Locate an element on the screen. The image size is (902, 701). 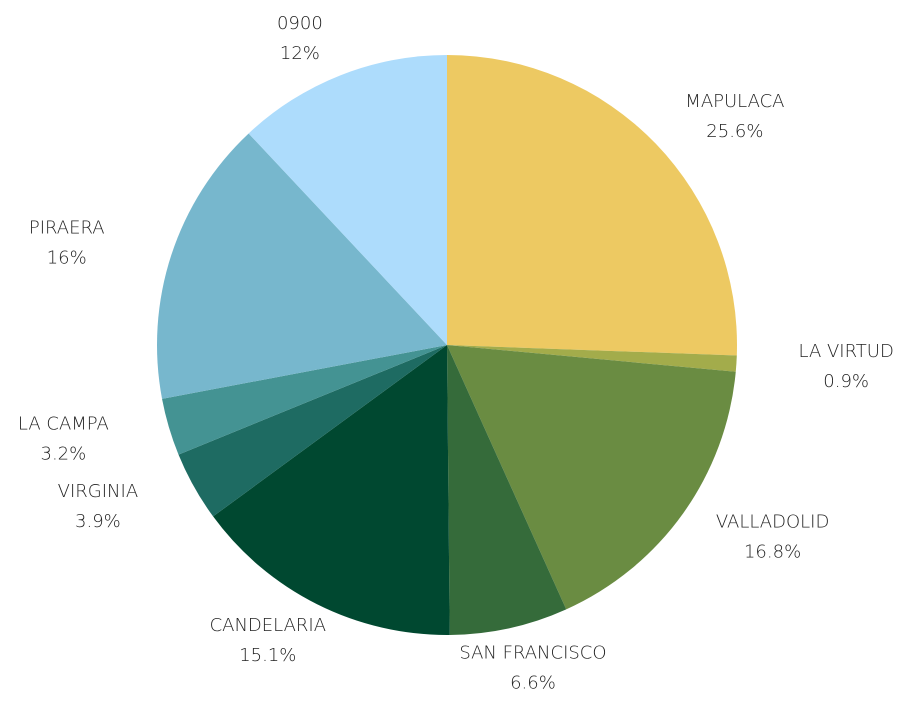
slice-label: SAN FRANCISCO is located at coordinates (532, 652).